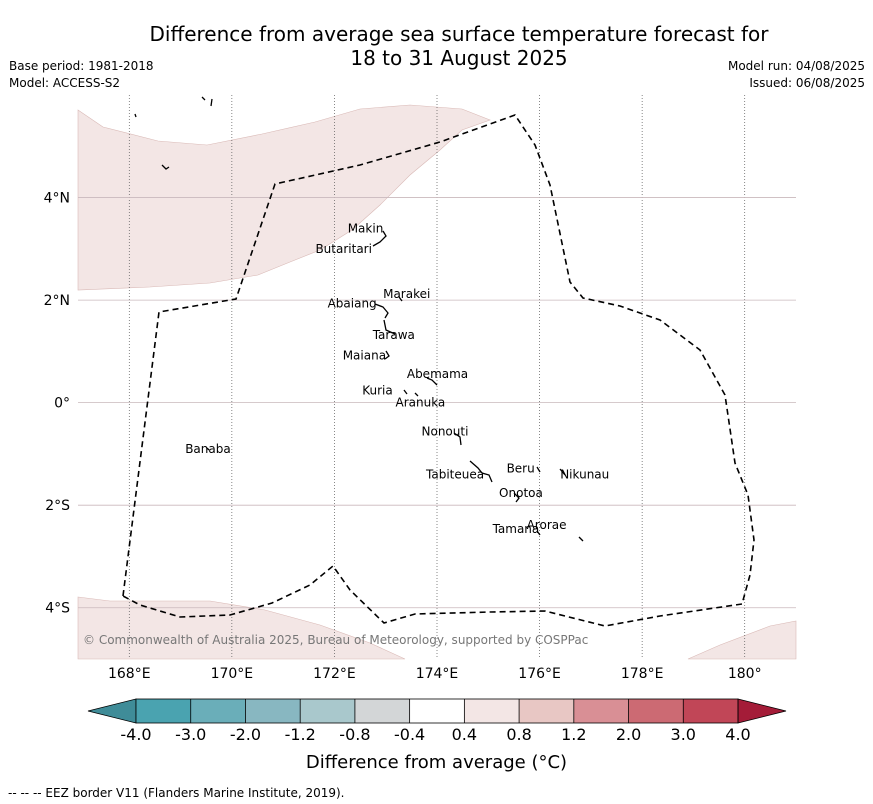 The width and height of the screenshot is (873, 804). I want to click on island-maiana, so click(387, 355).